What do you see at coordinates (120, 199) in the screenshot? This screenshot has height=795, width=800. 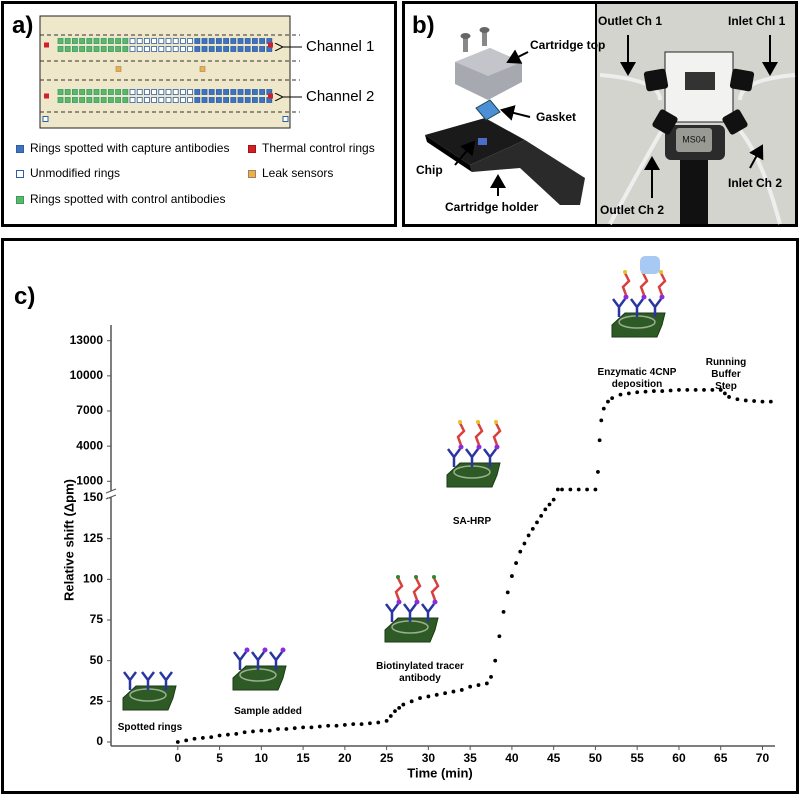 I see `legend-item: Rings spotted with control antibodies` at bounding box center [120, 199].